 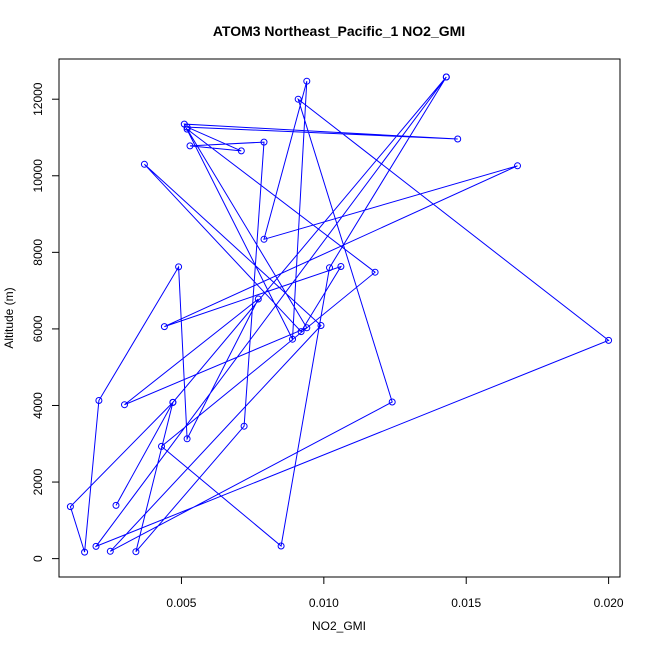 What do you see at coordinates (339, 31) in the screenshot?
I see `chart-title: ATOM3 Northeast_Pacific_1 NO2_GMI` at bounding box center [339, 31].